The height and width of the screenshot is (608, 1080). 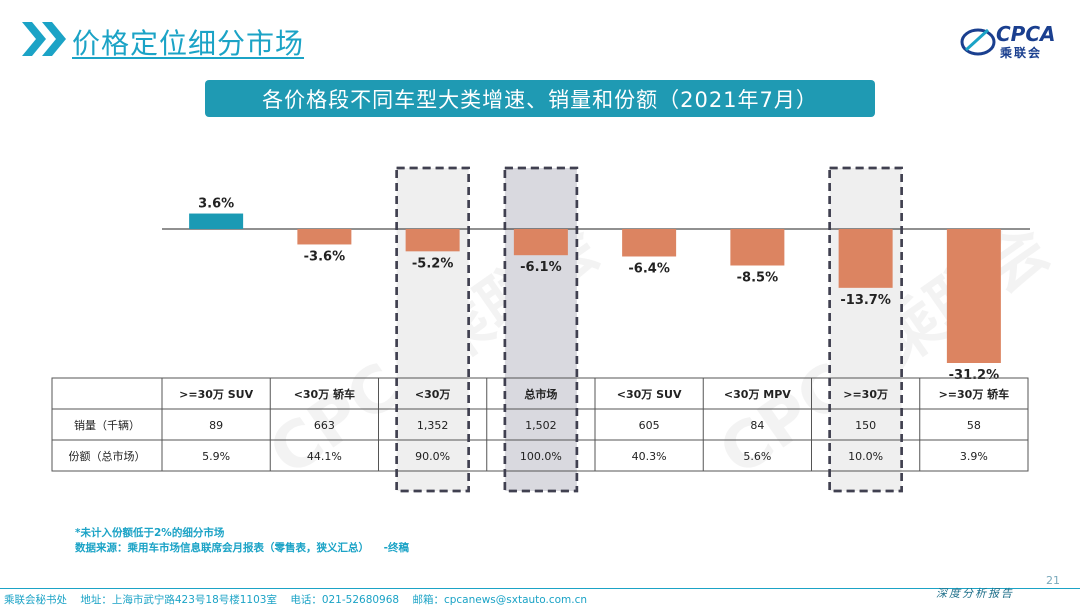 What do you see at coordinates (107, 425) in the screenshot?
I see `table-row-label: 销量（千辆）` at bounding box center [107, 425].